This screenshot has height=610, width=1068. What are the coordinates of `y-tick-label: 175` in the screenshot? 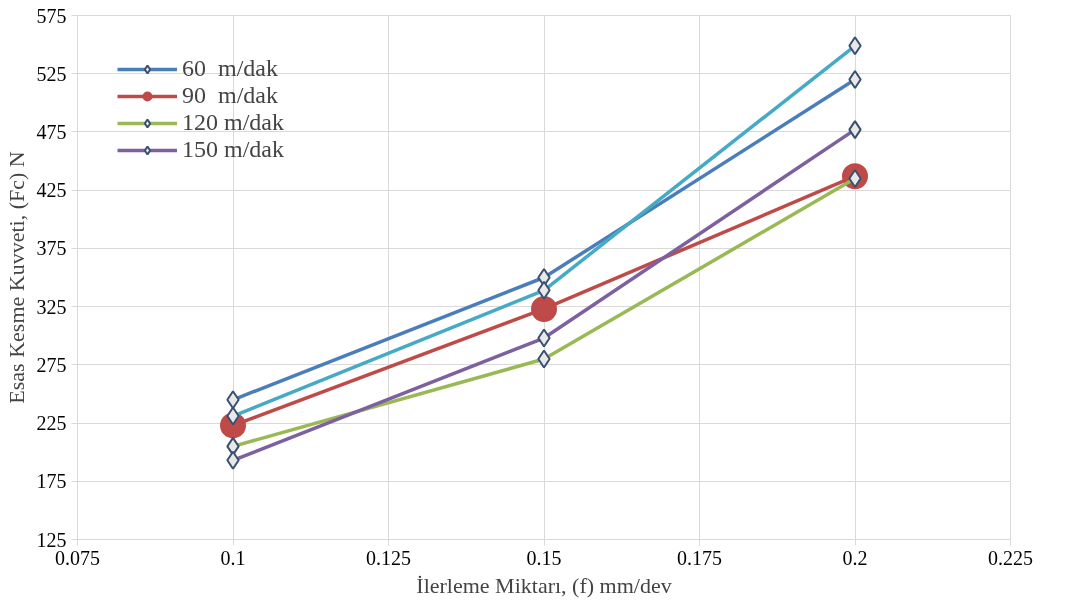 It's located at (51, 481).